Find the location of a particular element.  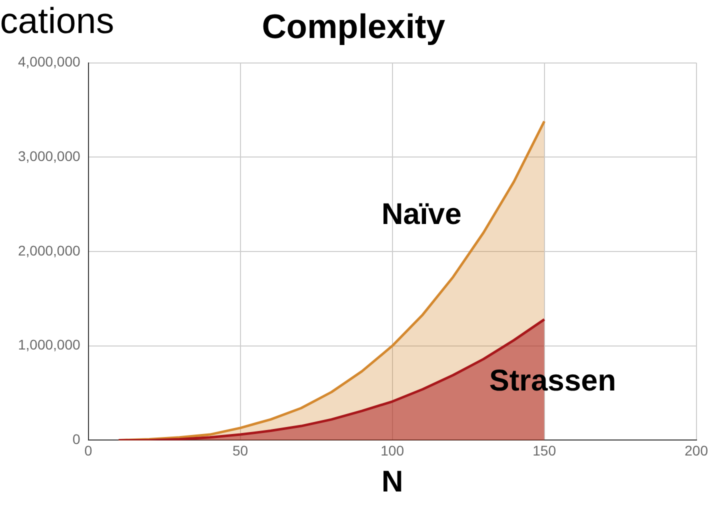

x-tick-label: 0 is located at coordinates (88, 450).